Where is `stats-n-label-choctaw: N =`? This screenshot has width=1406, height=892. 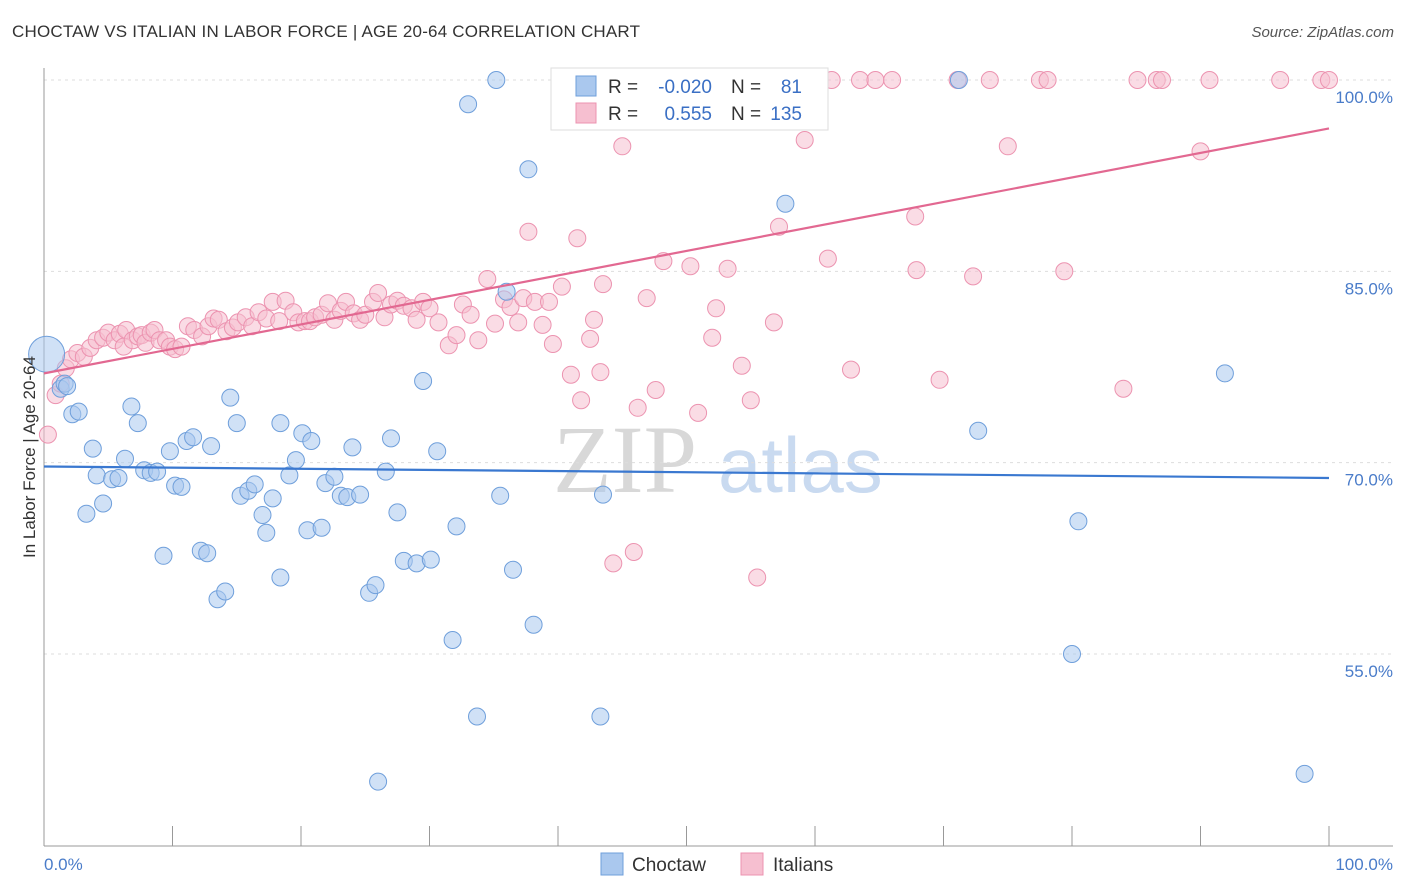
stats-n-label-choctaw: N = is located at coordinates (746, 87).